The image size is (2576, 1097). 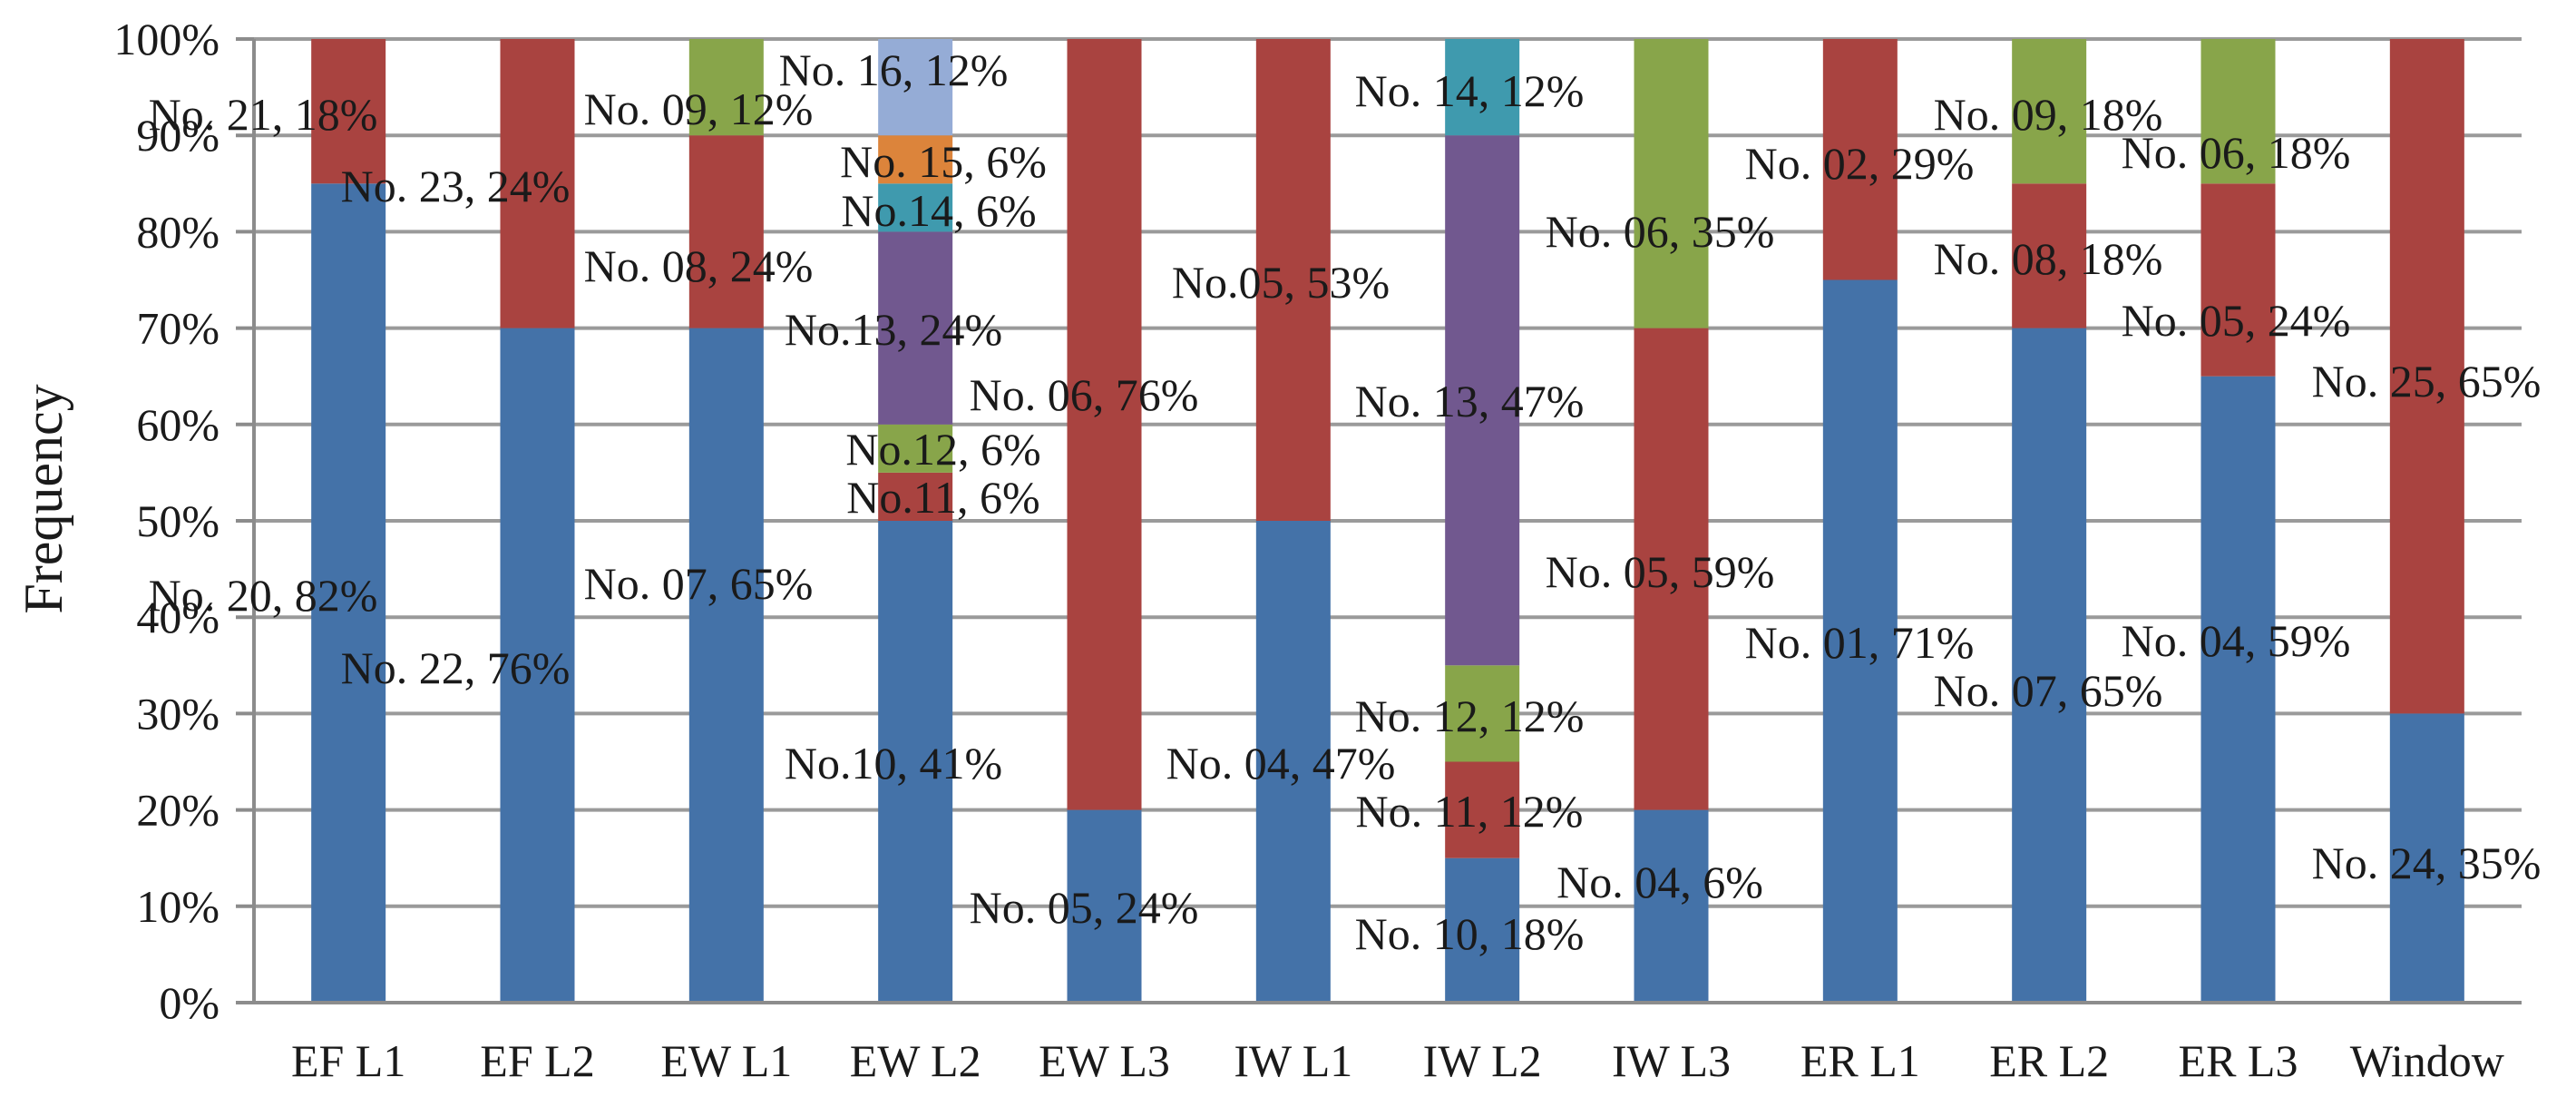 I want to click on data-label: No. 11, 12%, so click(x=1470, y=811).